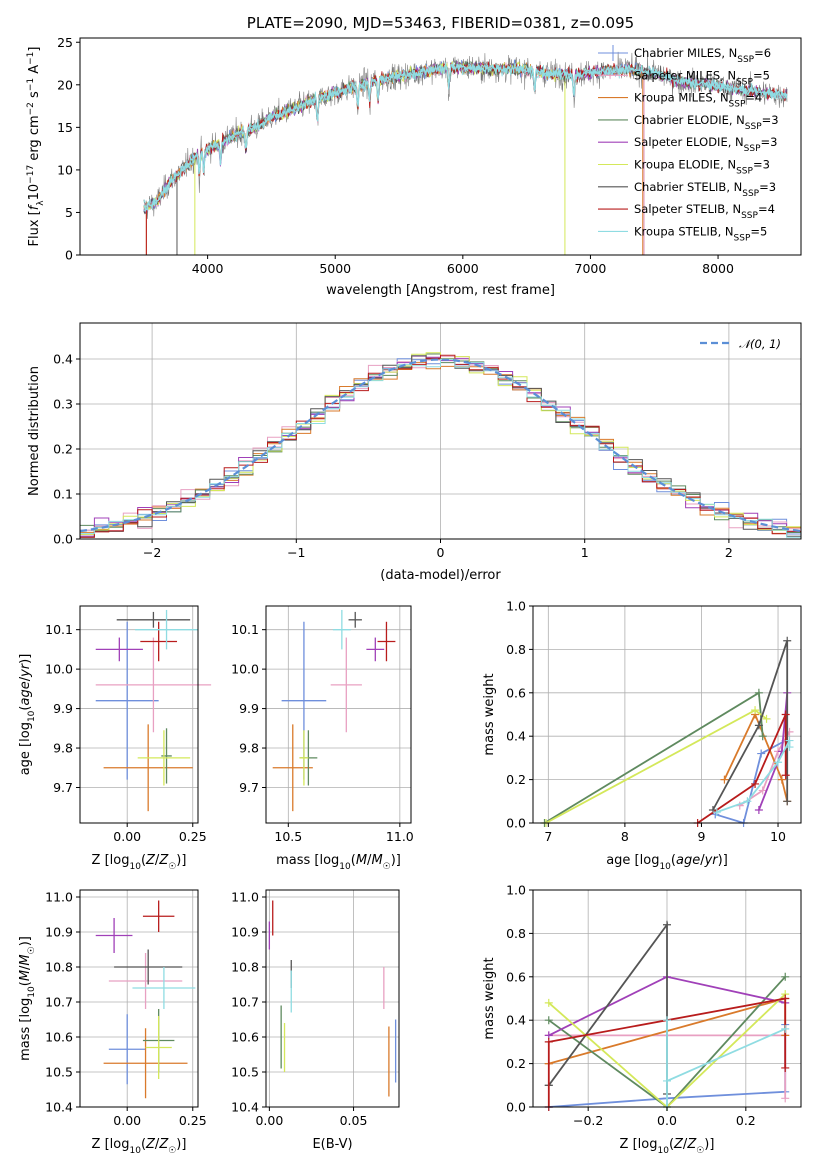 Image resolution: width=819 pixels, height=1170 pixels. What do you see at coordinates (667, 1120) in the screenshot?
I see `x-tick-label: 0.0` at bounding box center [667, 1120].